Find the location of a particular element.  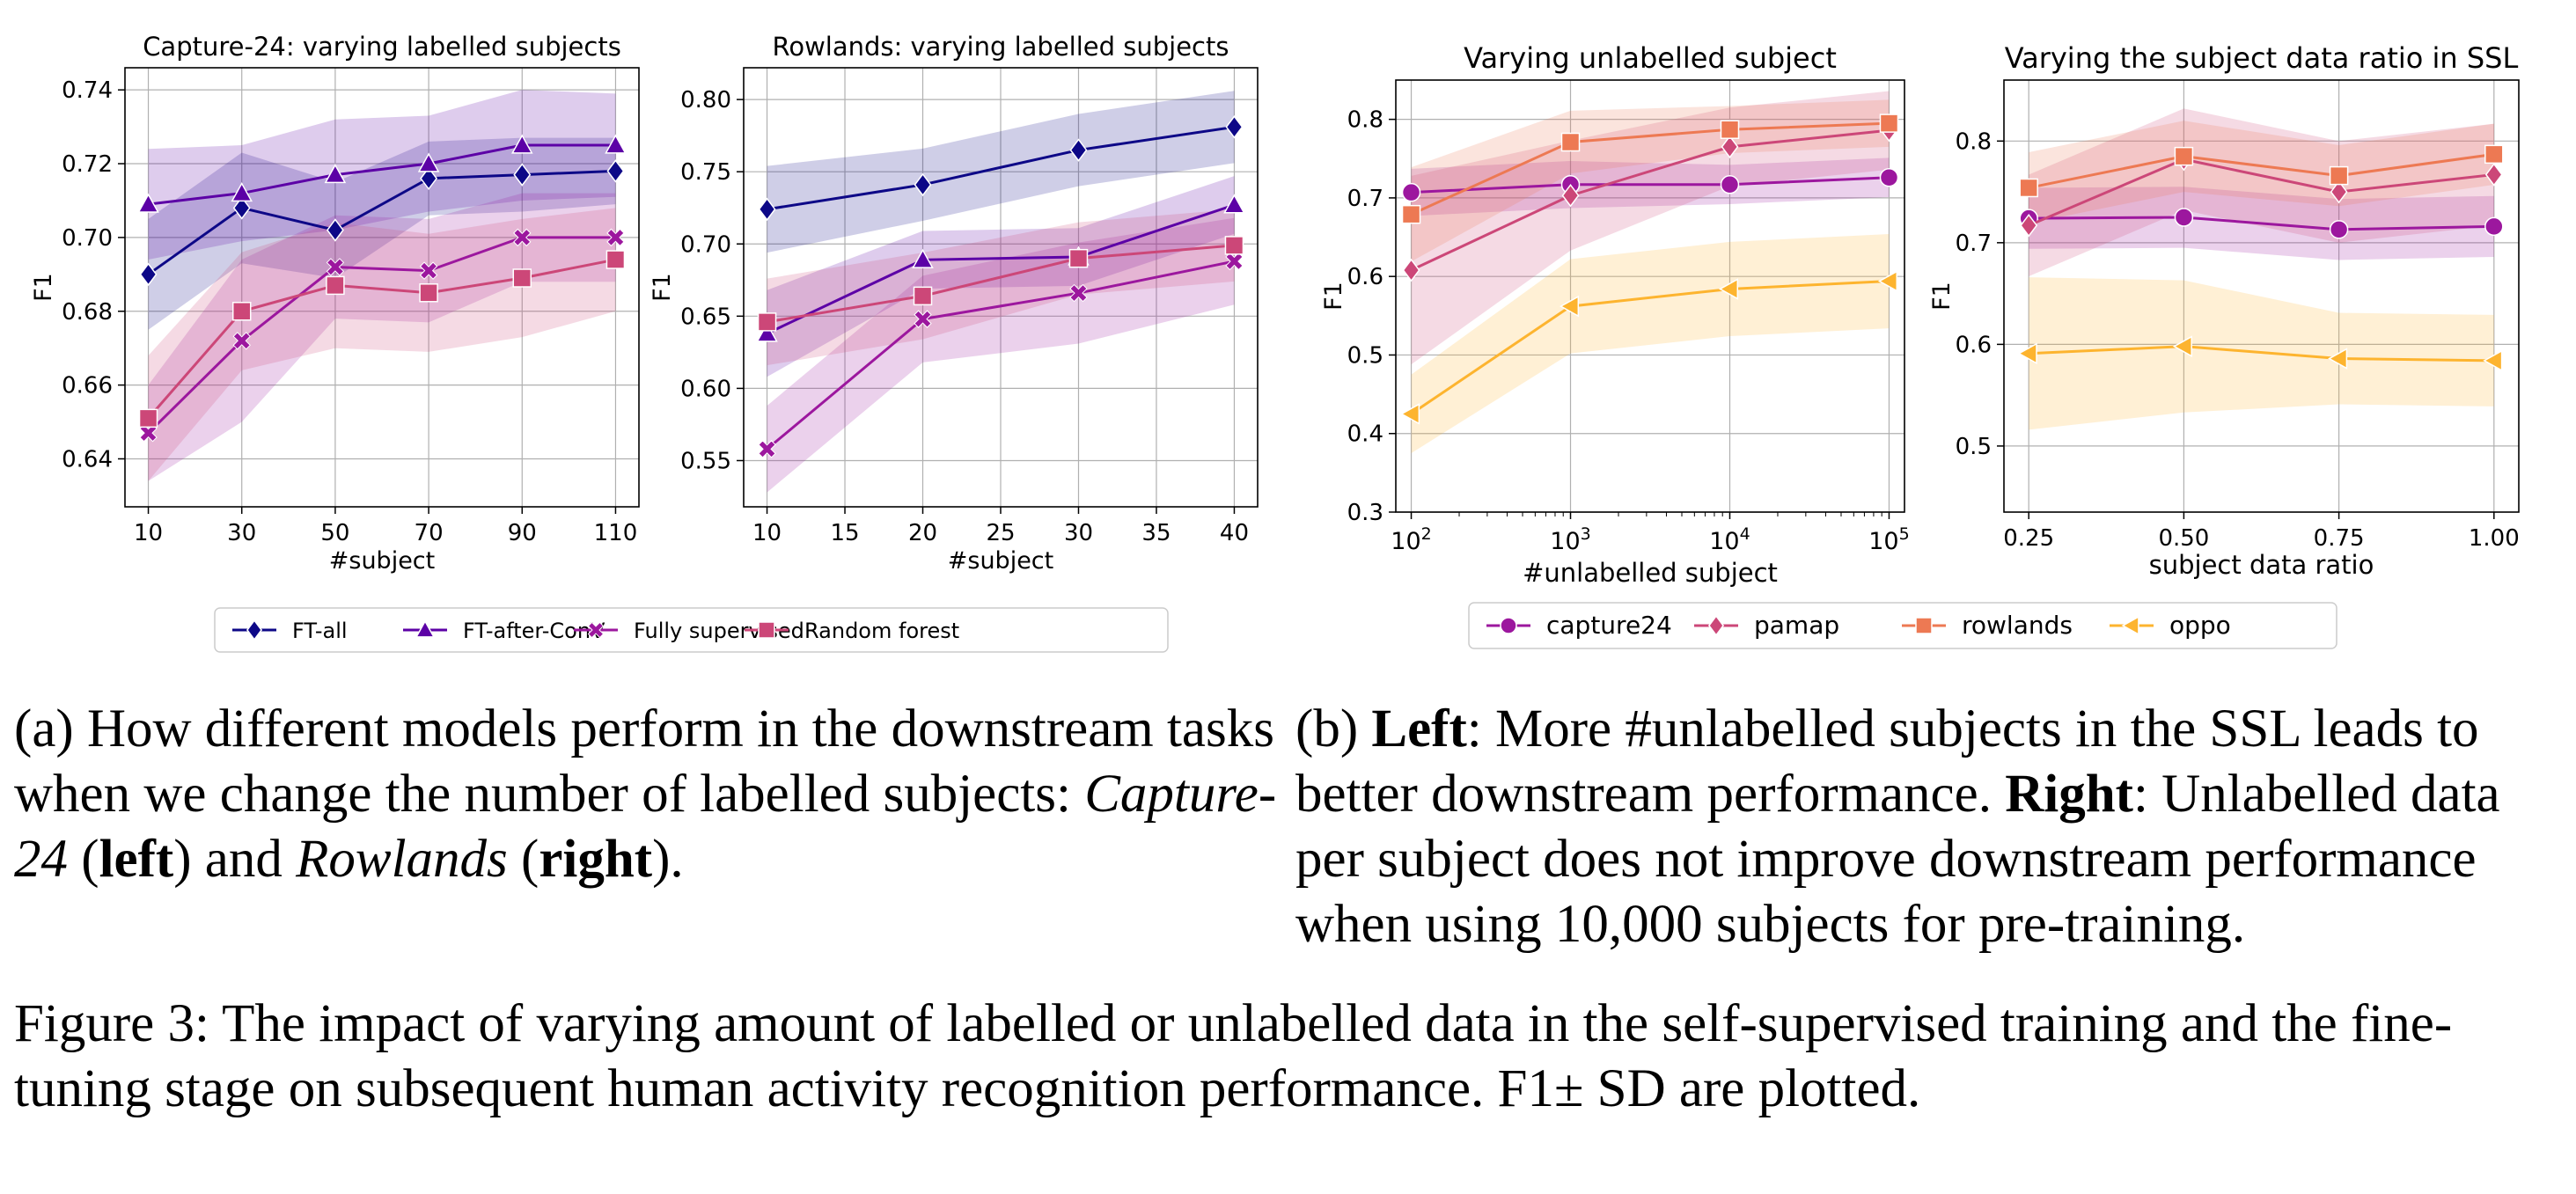

legend-label-pamap: pamap is located at coordinates (1796, 625).